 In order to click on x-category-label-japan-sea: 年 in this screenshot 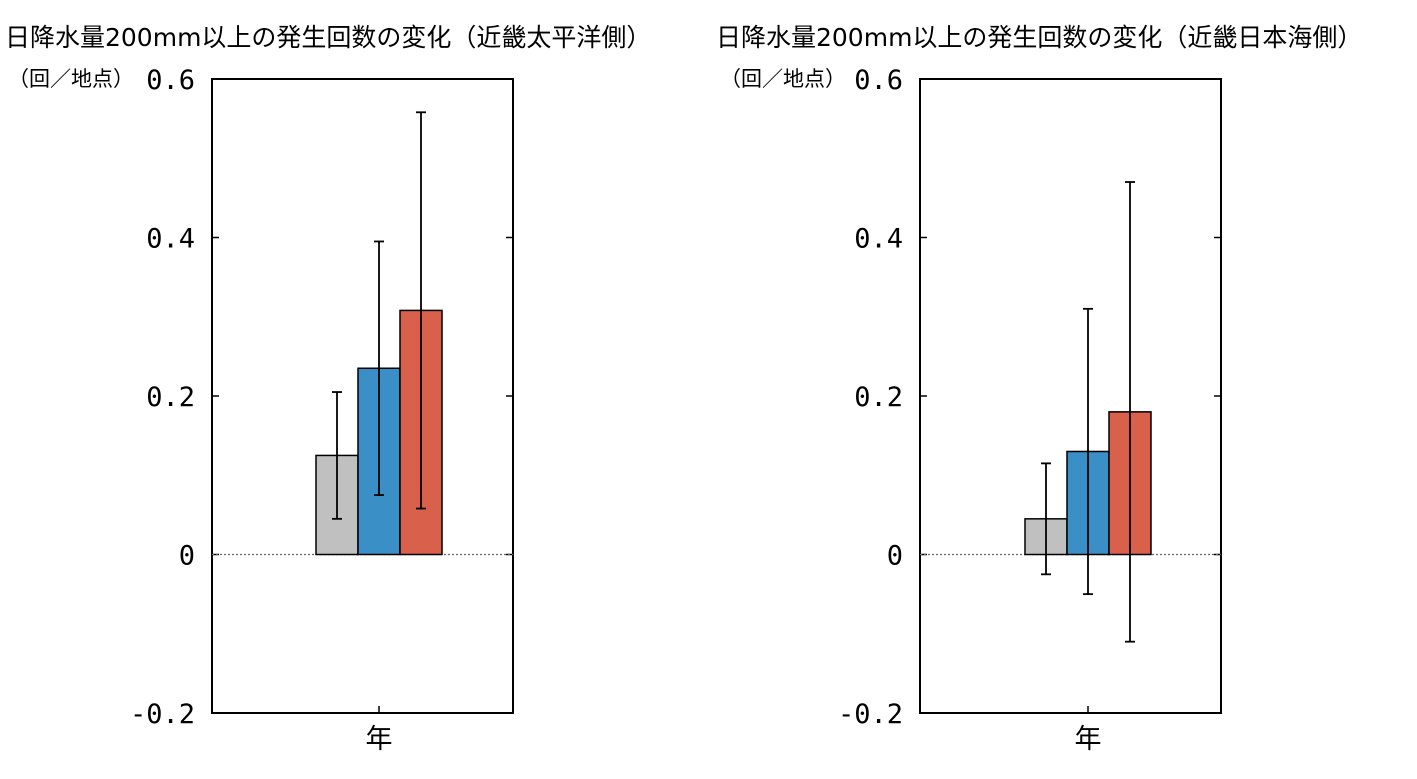, I will do `click(1088, 739)`.